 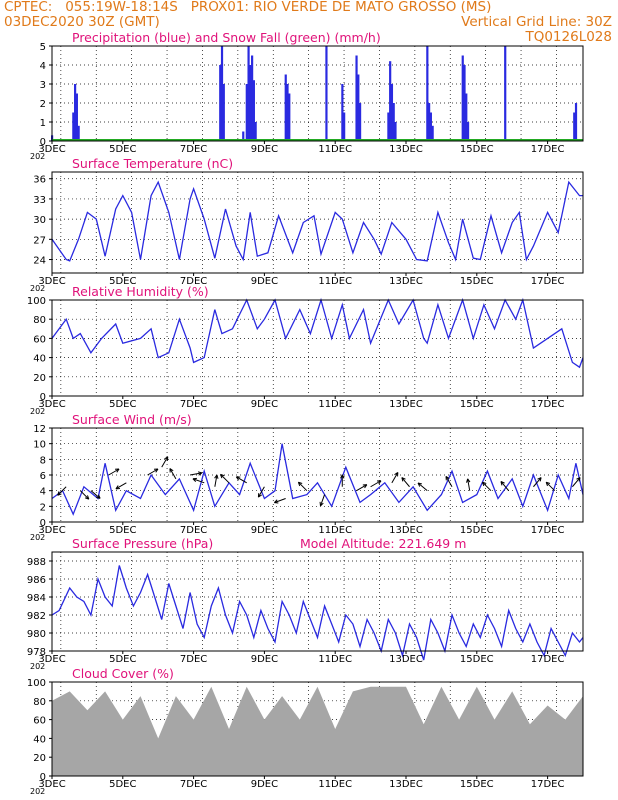 What do you see at coordinates (39, 702) in the screenshot?
I see `y-tick-label: 80` at bounding box center [39, 702].